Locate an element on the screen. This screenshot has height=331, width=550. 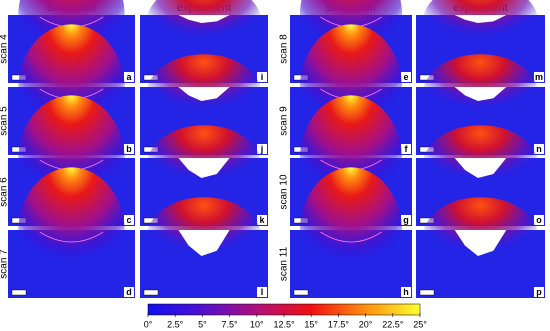
panel-letter: e is located at coordinates (405, 77).